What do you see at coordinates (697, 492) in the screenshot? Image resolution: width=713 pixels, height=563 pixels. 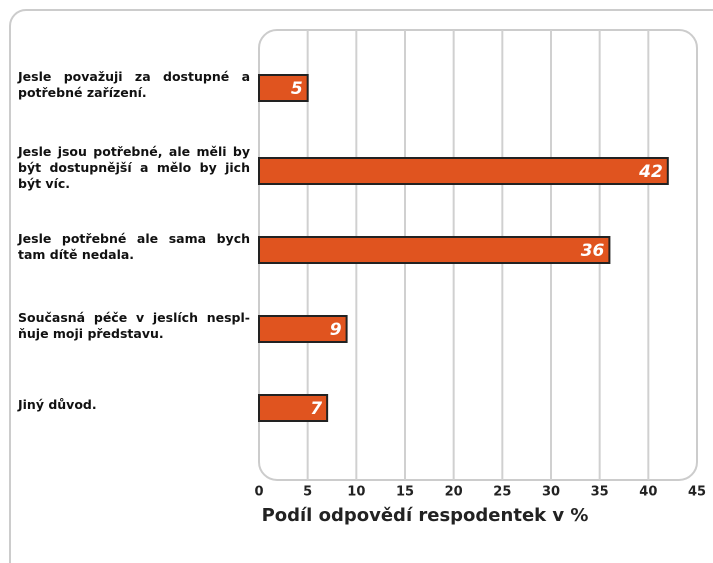 I see `x-tick-label: 45` at bounding box center [697, 492].